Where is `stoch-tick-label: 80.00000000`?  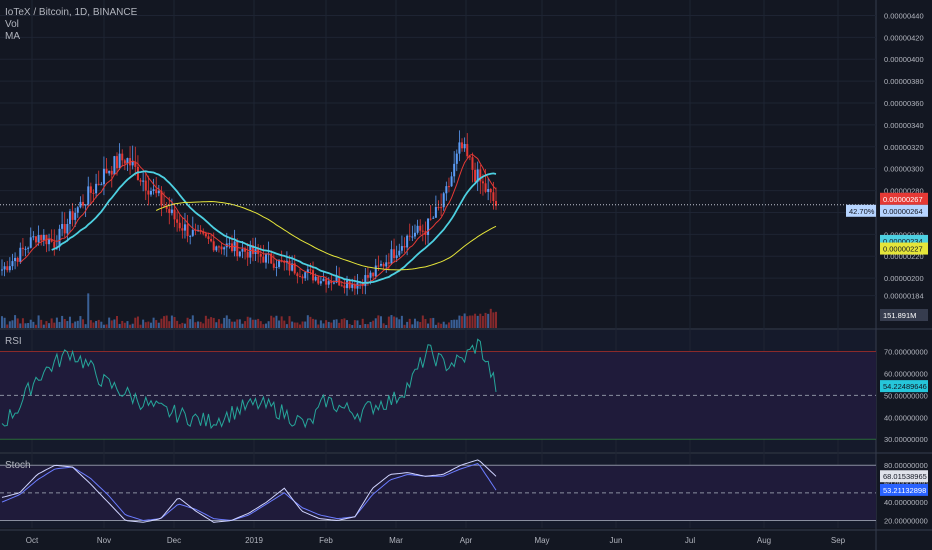 stoch-tick-label: 80.00000000 is located at coordinates (906, 465).